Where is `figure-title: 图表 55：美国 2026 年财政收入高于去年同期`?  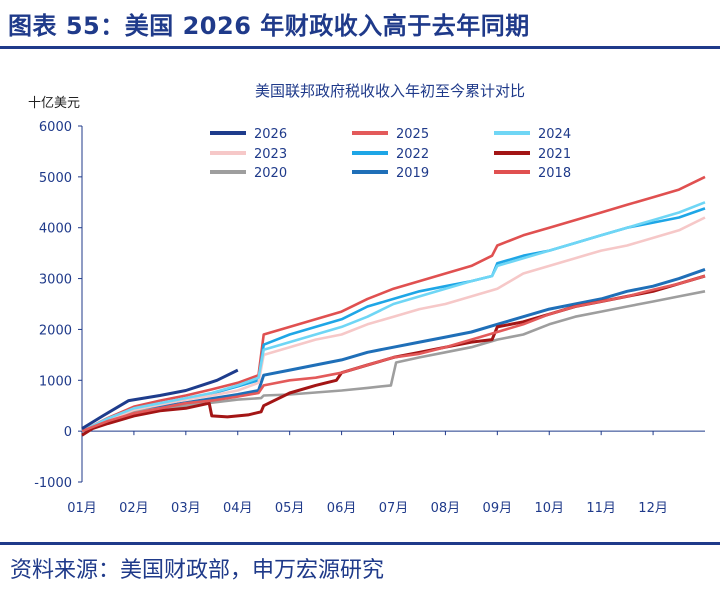 figure-title: 图表 55：美国 2026 年财政收入高于去年同期 is located at coordinates (269, 26).